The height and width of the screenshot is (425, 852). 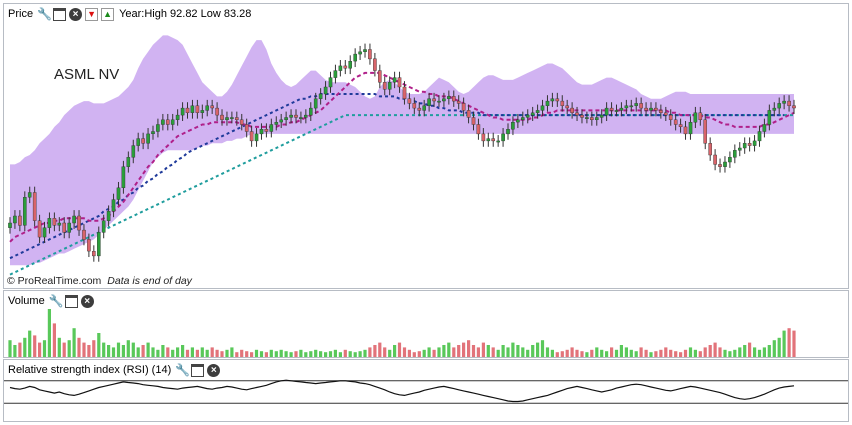 I want to click on rsi-chart, so click(x=426, y=391).